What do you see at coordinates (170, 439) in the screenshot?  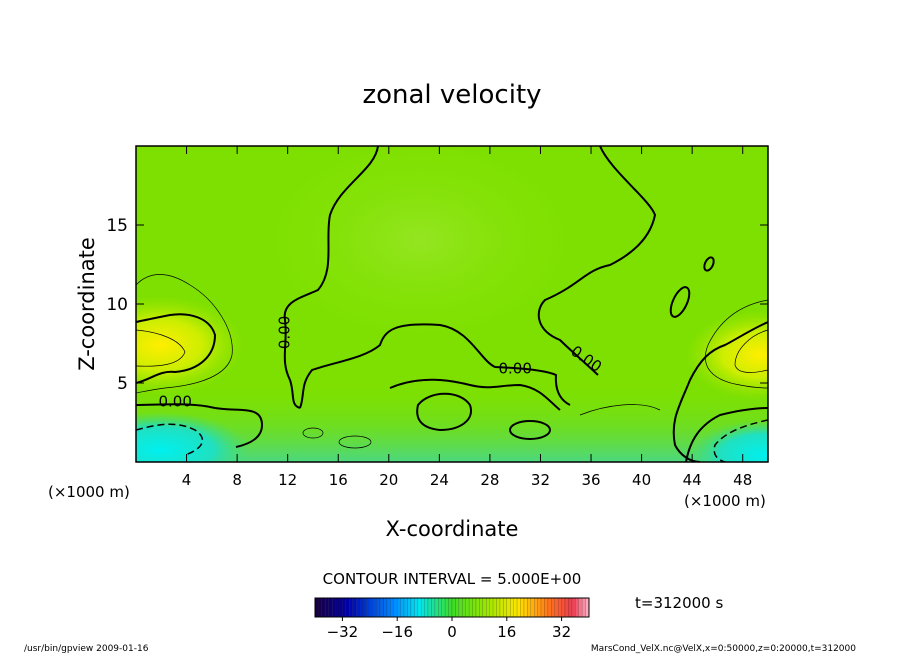 I see `contour-neg5-left` at bounding box center [170, 439].